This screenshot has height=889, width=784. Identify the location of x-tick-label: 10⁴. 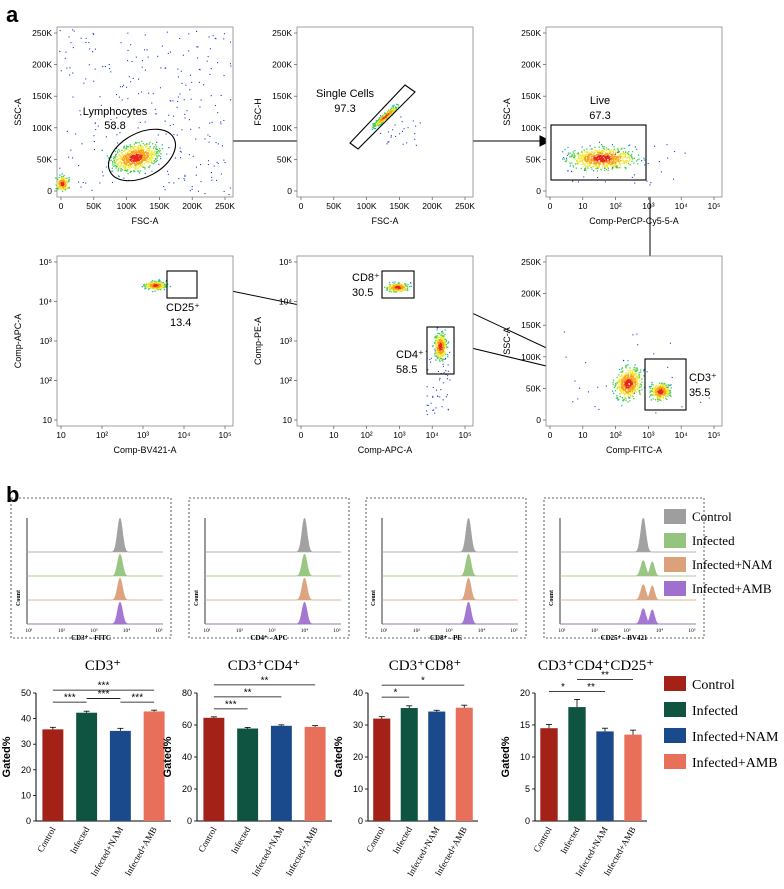
(681, 206).